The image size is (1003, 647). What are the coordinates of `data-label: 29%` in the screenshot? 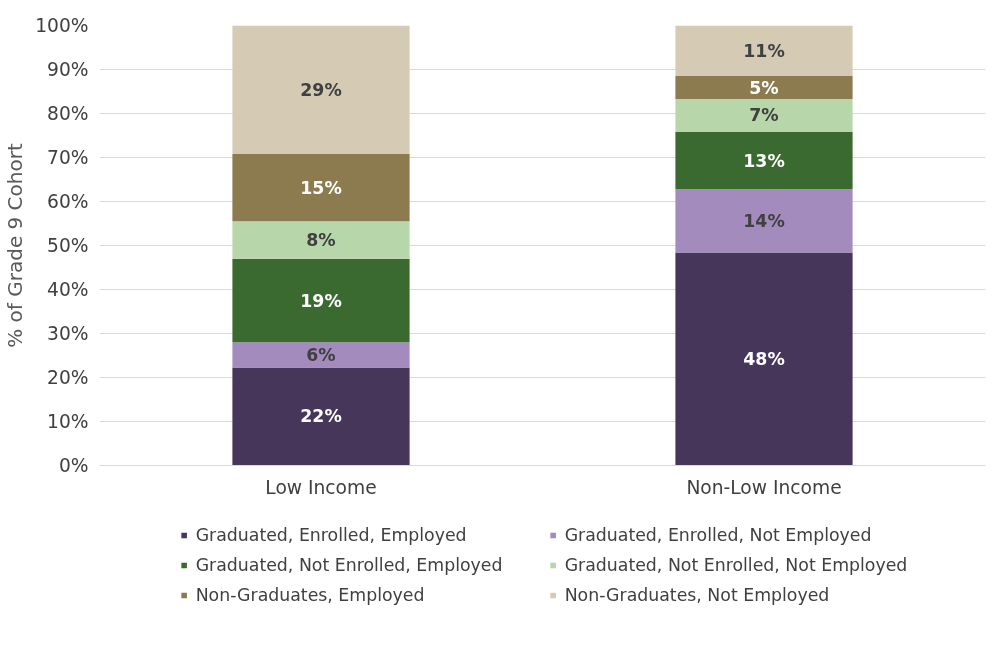 It's located at (321, 89).